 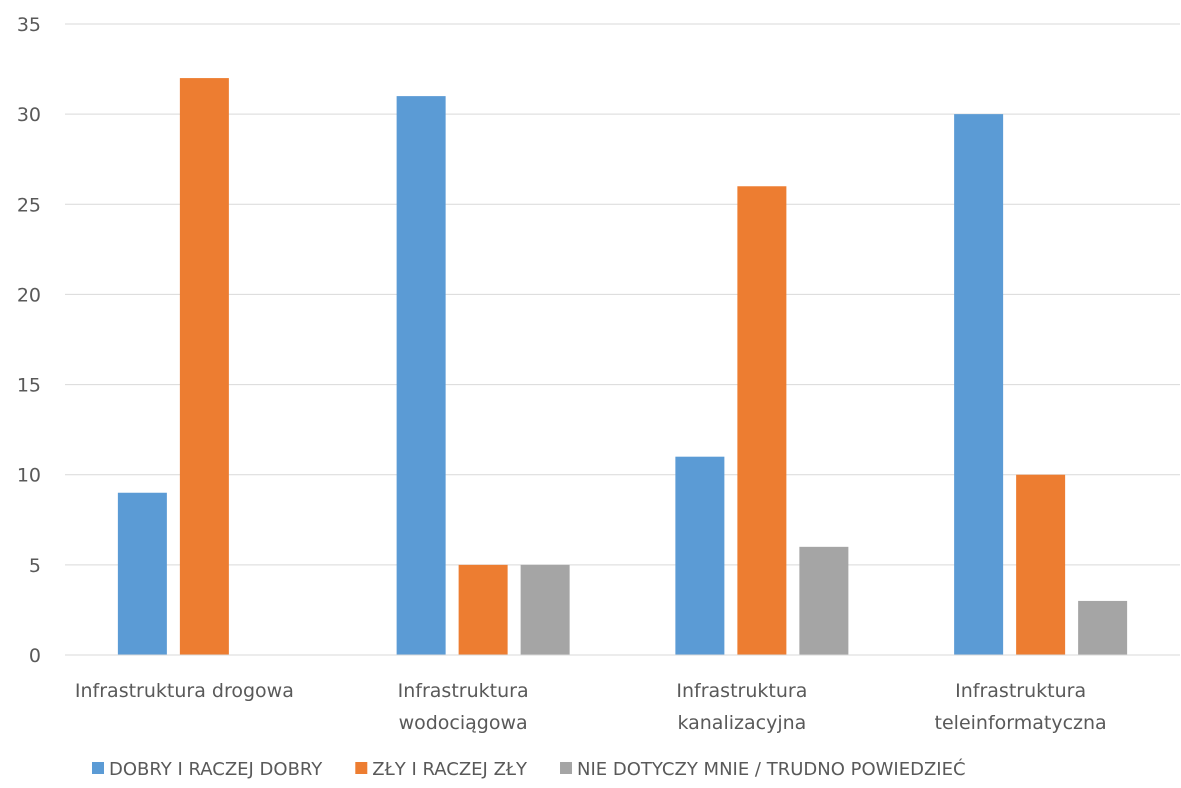 I want to click on legend-label: ZŁY I RACZEJ ZŁY, so click(x=450, y=769).